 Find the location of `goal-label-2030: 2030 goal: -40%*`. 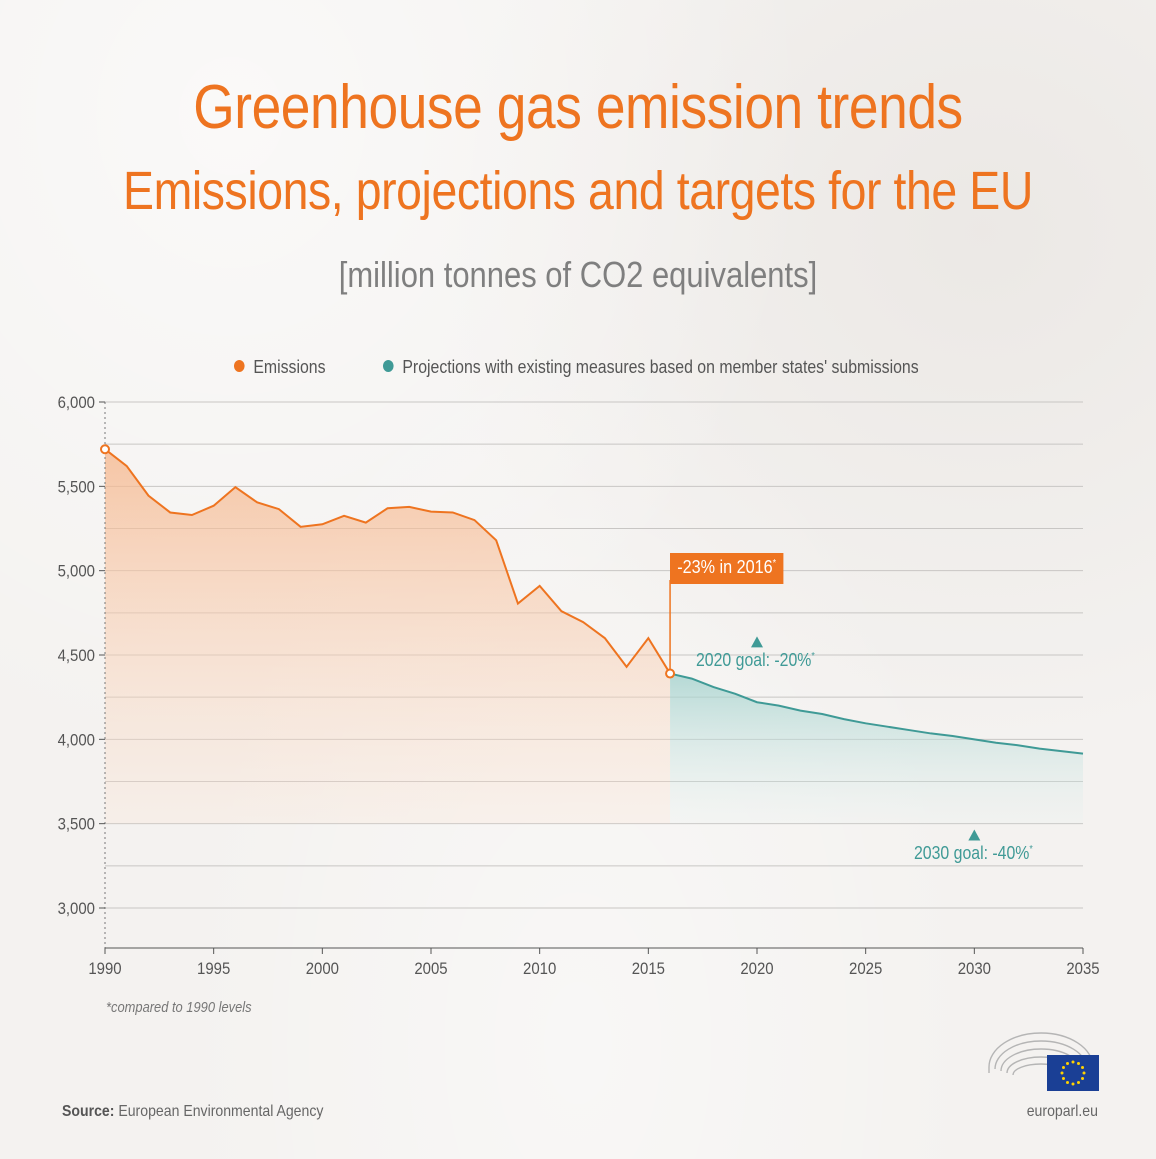

goal-label-2030: 2030 goal: -40%* is located at coordinates (973, 853).